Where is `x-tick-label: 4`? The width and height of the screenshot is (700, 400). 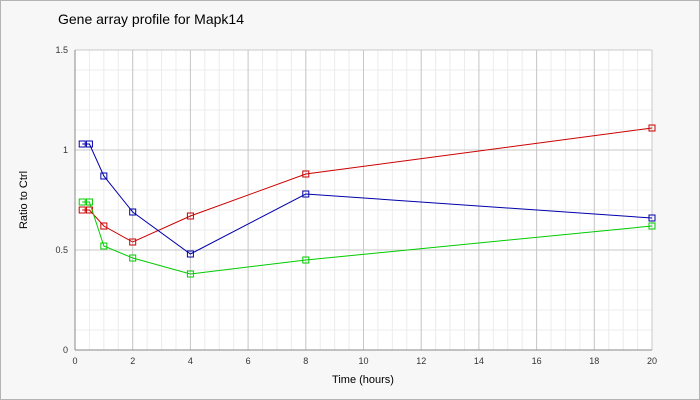
x-tick-label: 4 is located at coordinates (190, 361).